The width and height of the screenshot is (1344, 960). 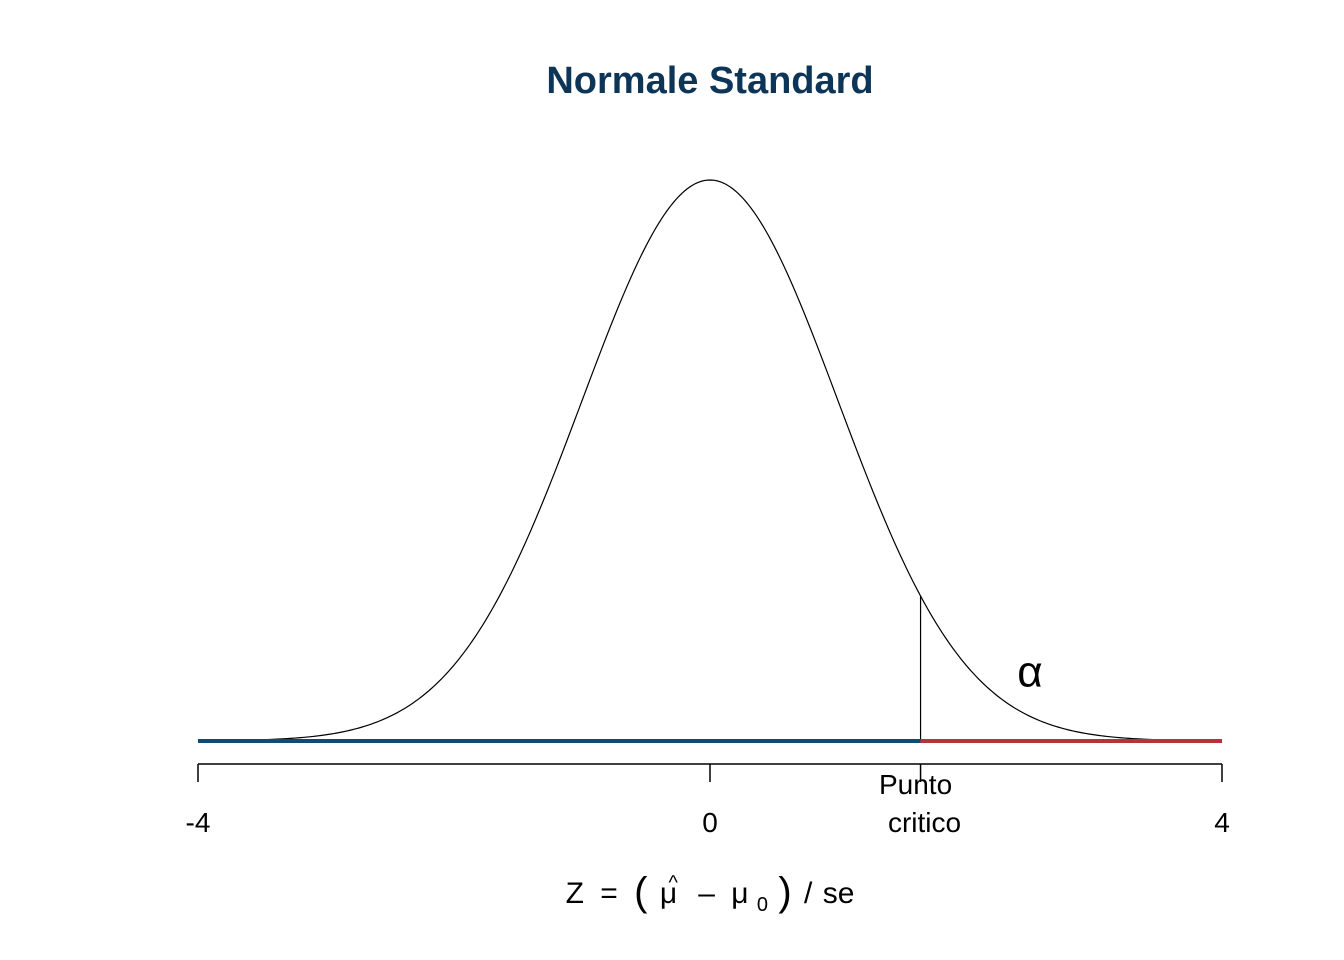 I want to click on x-axis-title-mu0: μ, so click(x=739, y=893).